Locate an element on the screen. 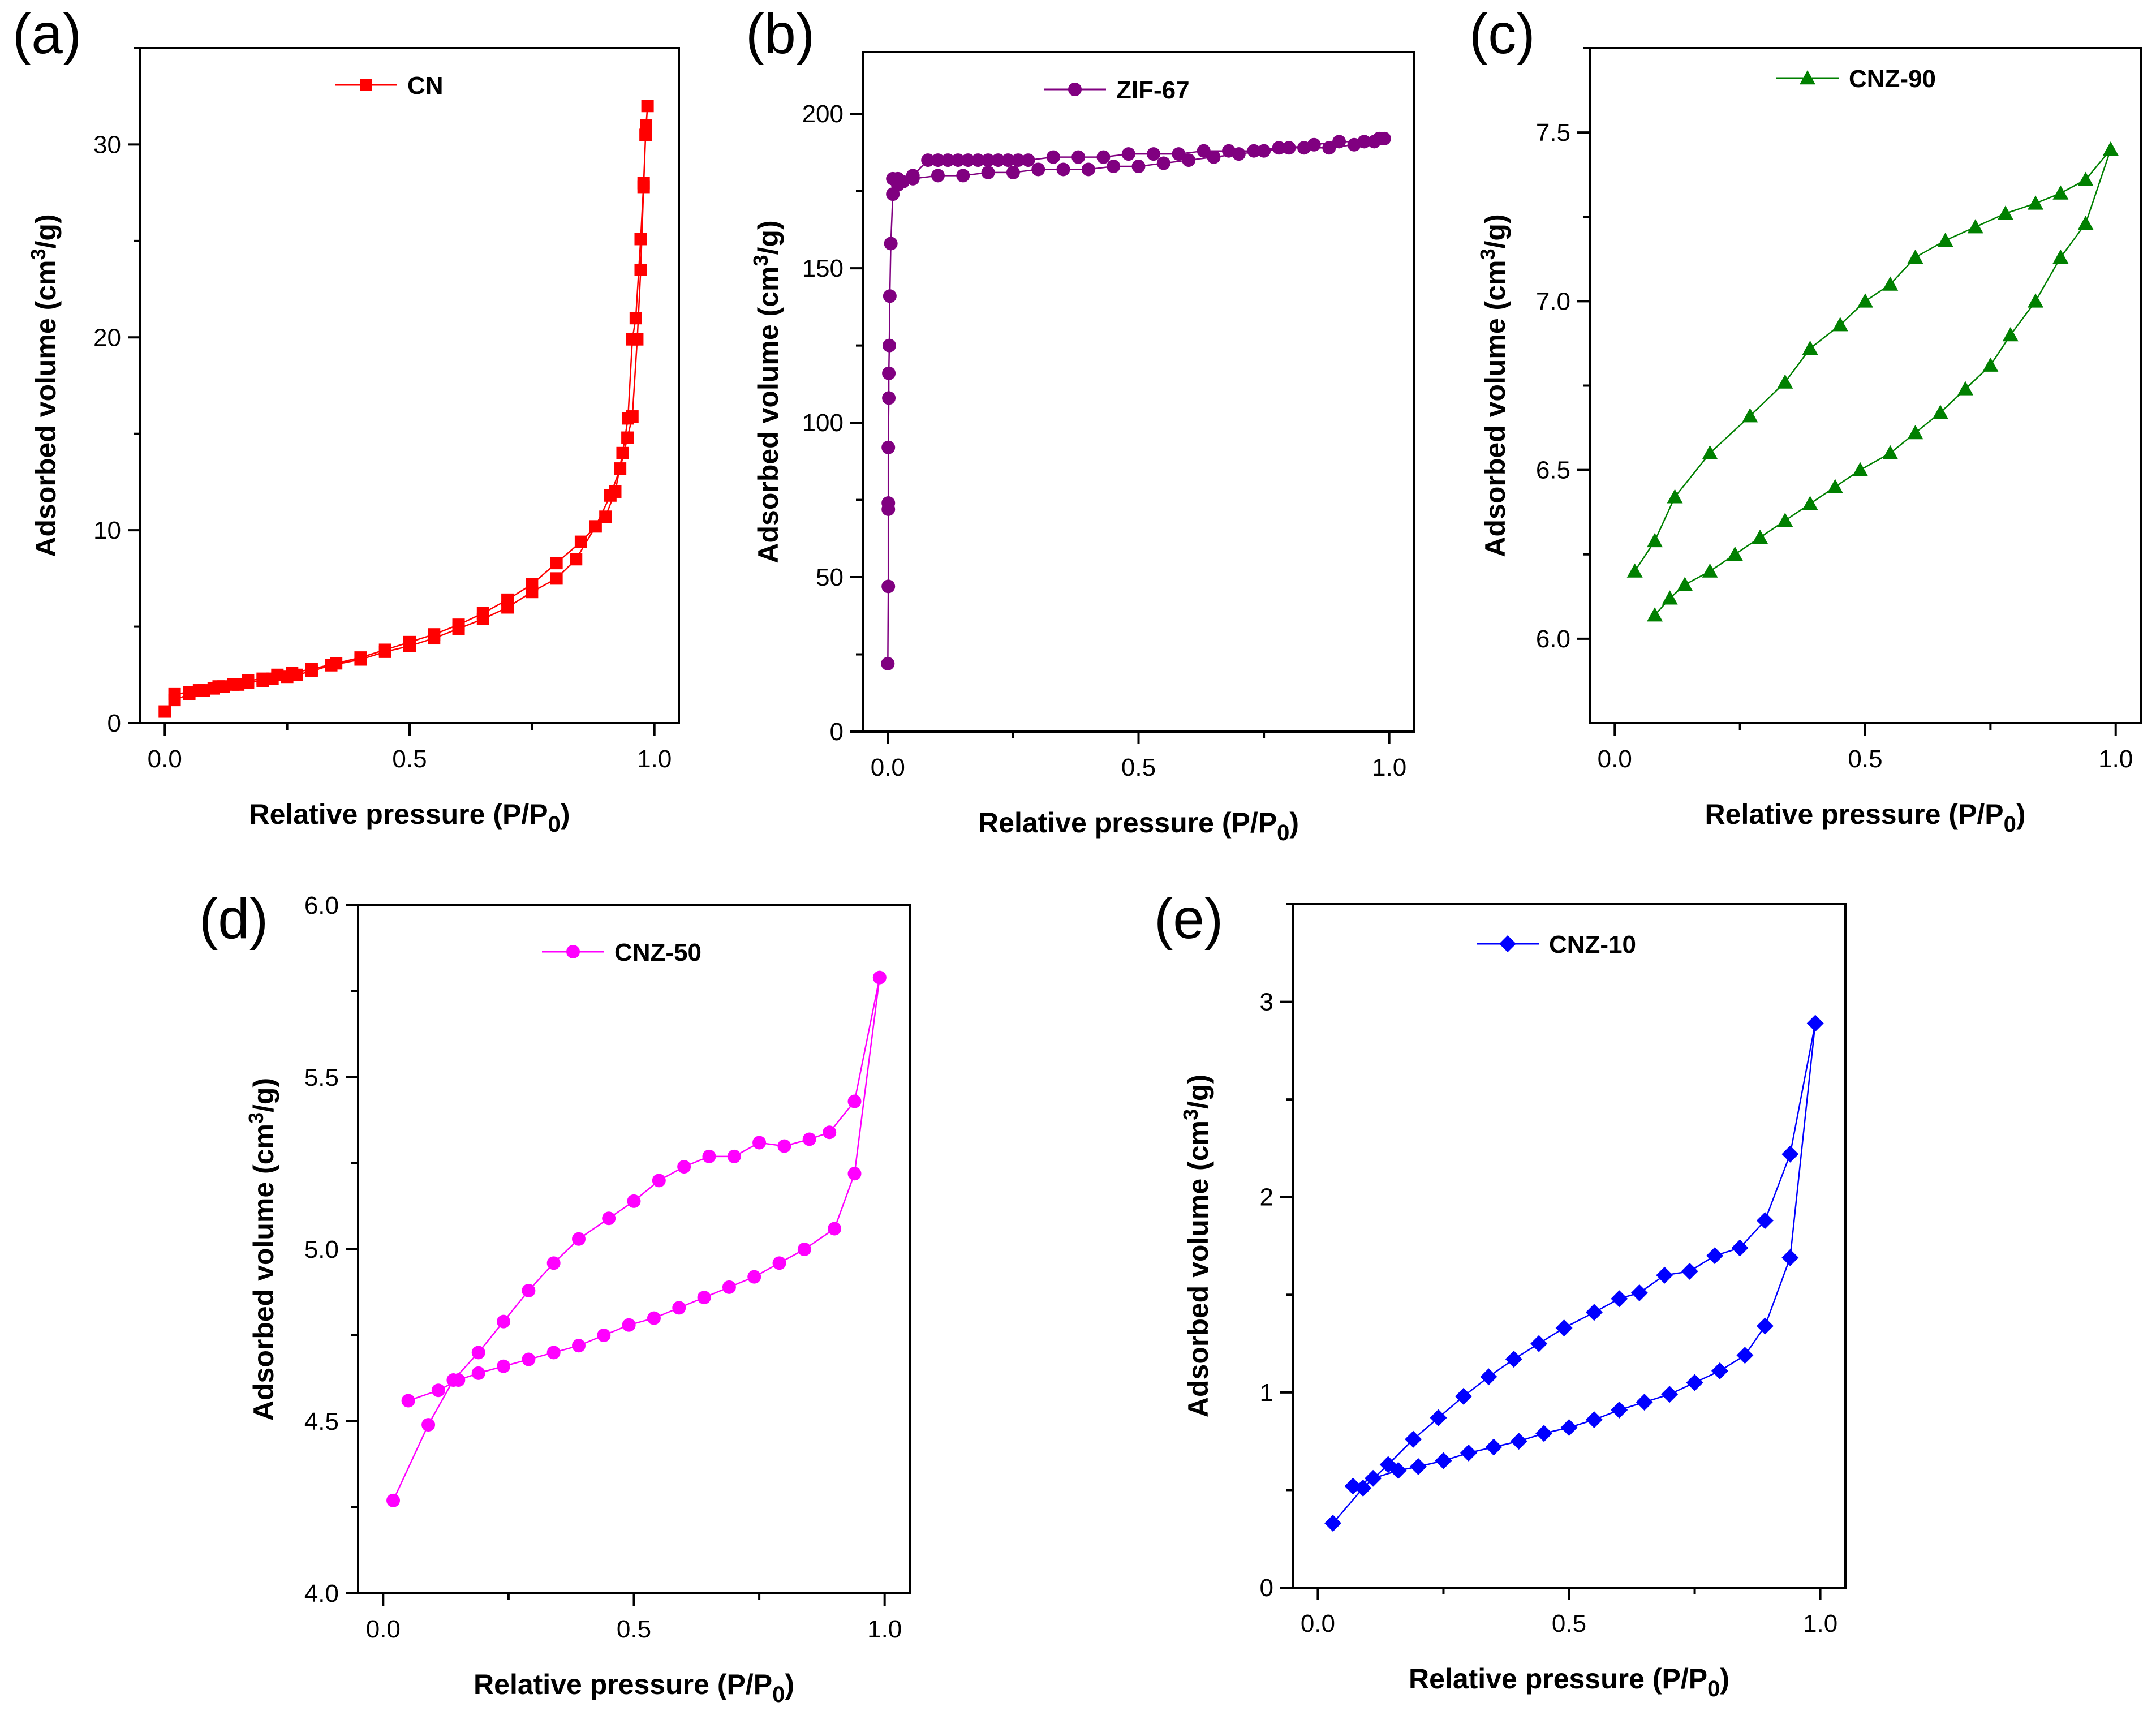  x-axis-title-sub: 0 is located at coordinates (1283, 832).